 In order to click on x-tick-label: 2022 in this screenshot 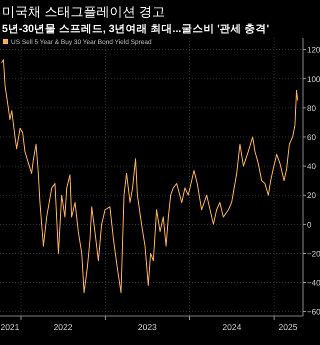, I will do `click(63, 327)`.